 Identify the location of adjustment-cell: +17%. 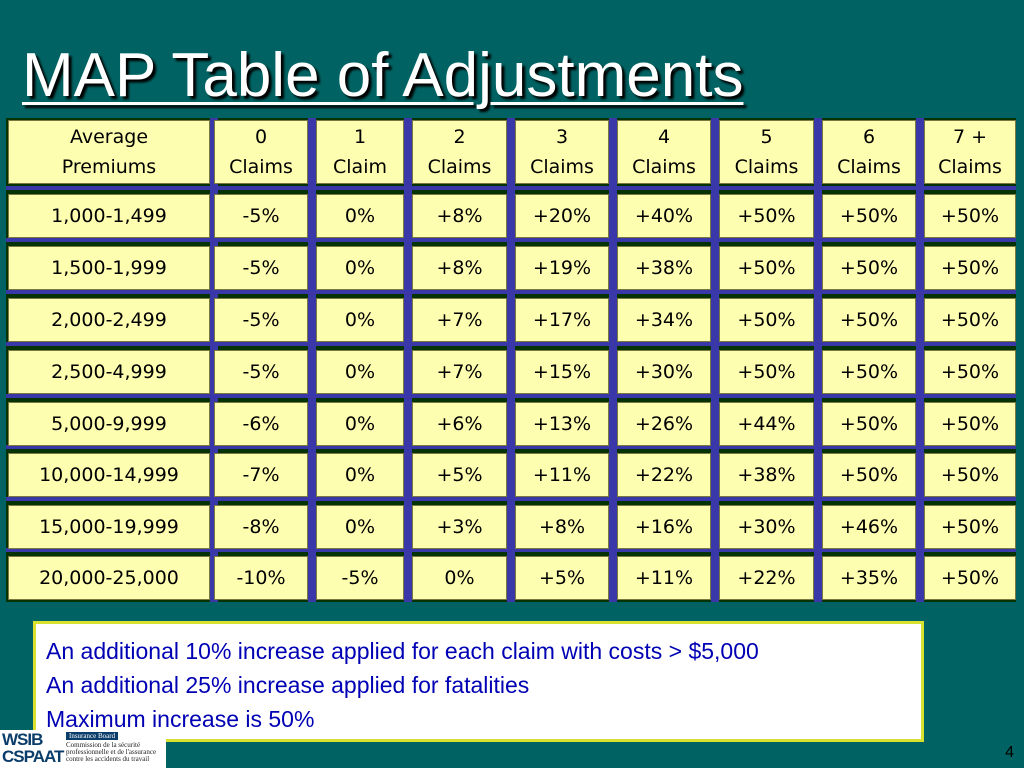
(562, 320).